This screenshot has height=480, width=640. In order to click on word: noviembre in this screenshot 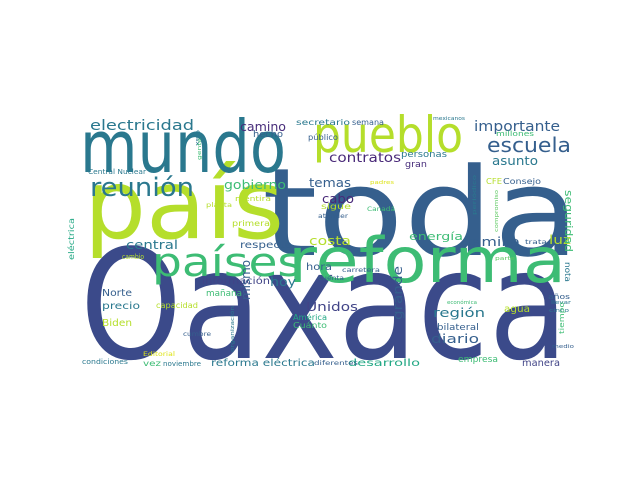, I will do `click(182, 364)`.